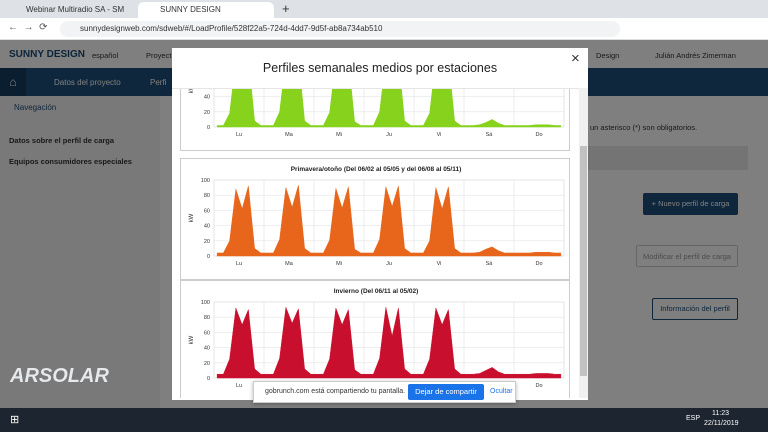  I want to click on tab-title: Webinar Multiradio SA - SM, so click(75, 9).